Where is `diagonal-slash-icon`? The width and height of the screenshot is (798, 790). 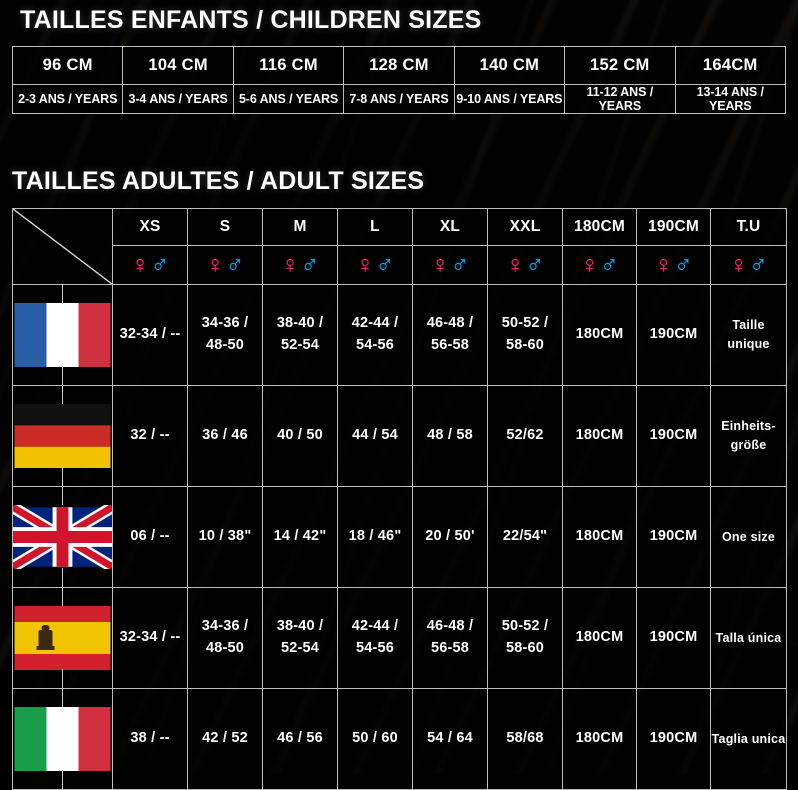
diagonal-slash-icon is located at coordinates (62, 246).